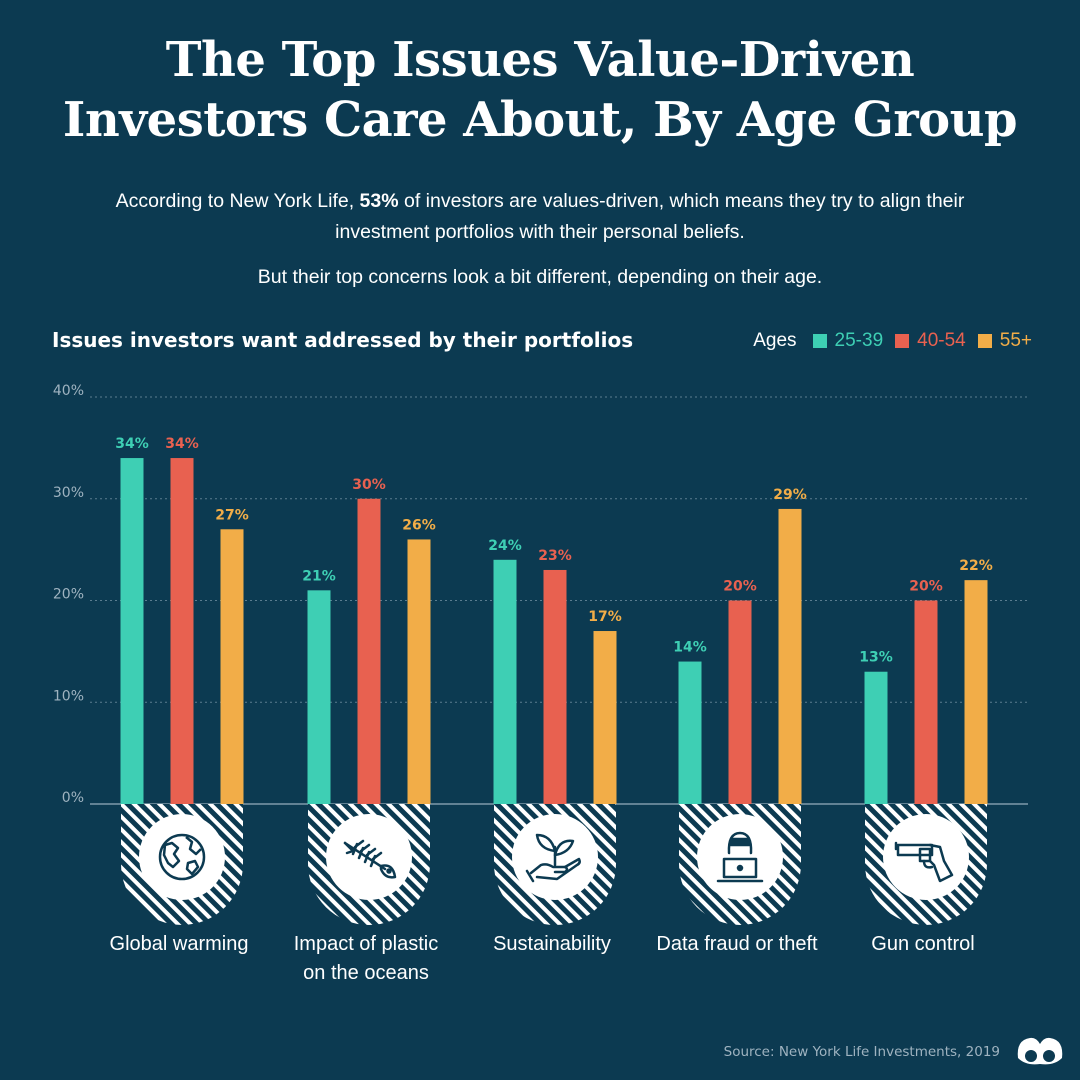 The width and height of the screenshot is (1080, 1080). What do you see at coordinates (790, 495) in the screenshot?
I see `data-label: 29%` at bounding box center [790, 495].